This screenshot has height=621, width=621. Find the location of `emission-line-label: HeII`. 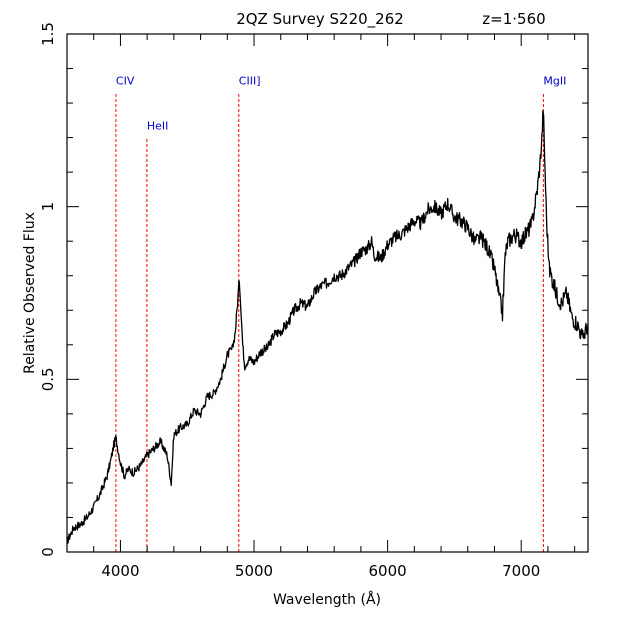

emission-line-label: HeII is located at coordinates (158, 126).